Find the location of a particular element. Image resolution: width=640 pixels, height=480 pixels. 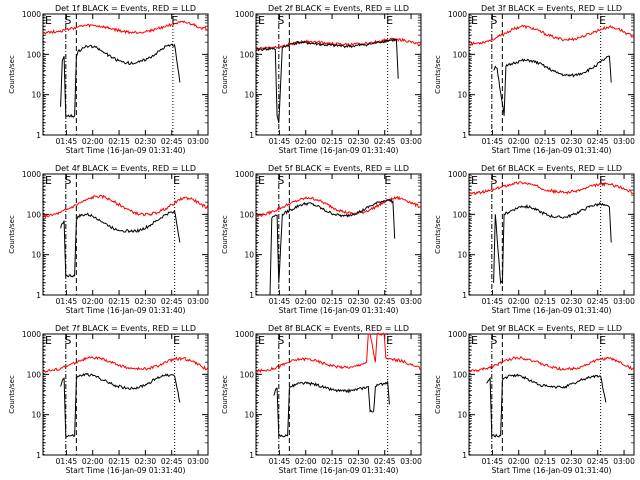

chart-title: Det 8f BLACK = Events, RED = LLD is located at coordinates (338, 328).